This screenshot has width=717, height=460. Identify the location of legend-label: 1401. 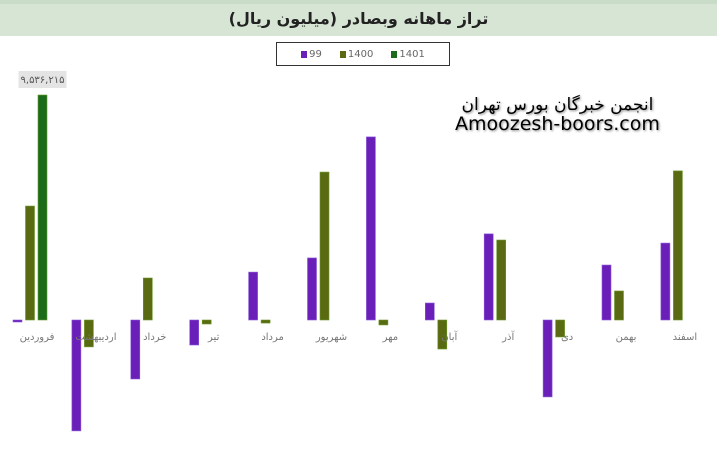
(412, 54).